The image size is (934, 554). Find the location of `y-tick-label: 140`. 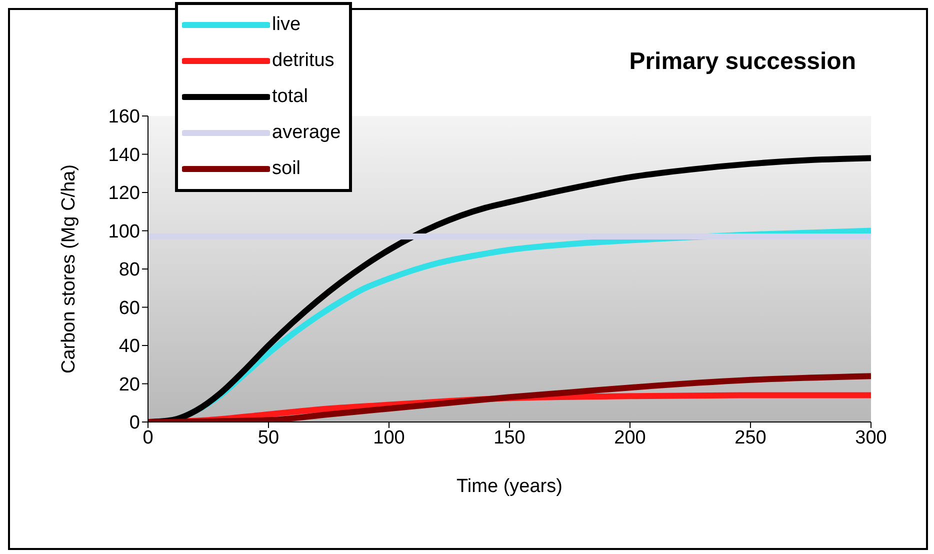

y-tick-label: 140 is located at coordinates (124, 155).